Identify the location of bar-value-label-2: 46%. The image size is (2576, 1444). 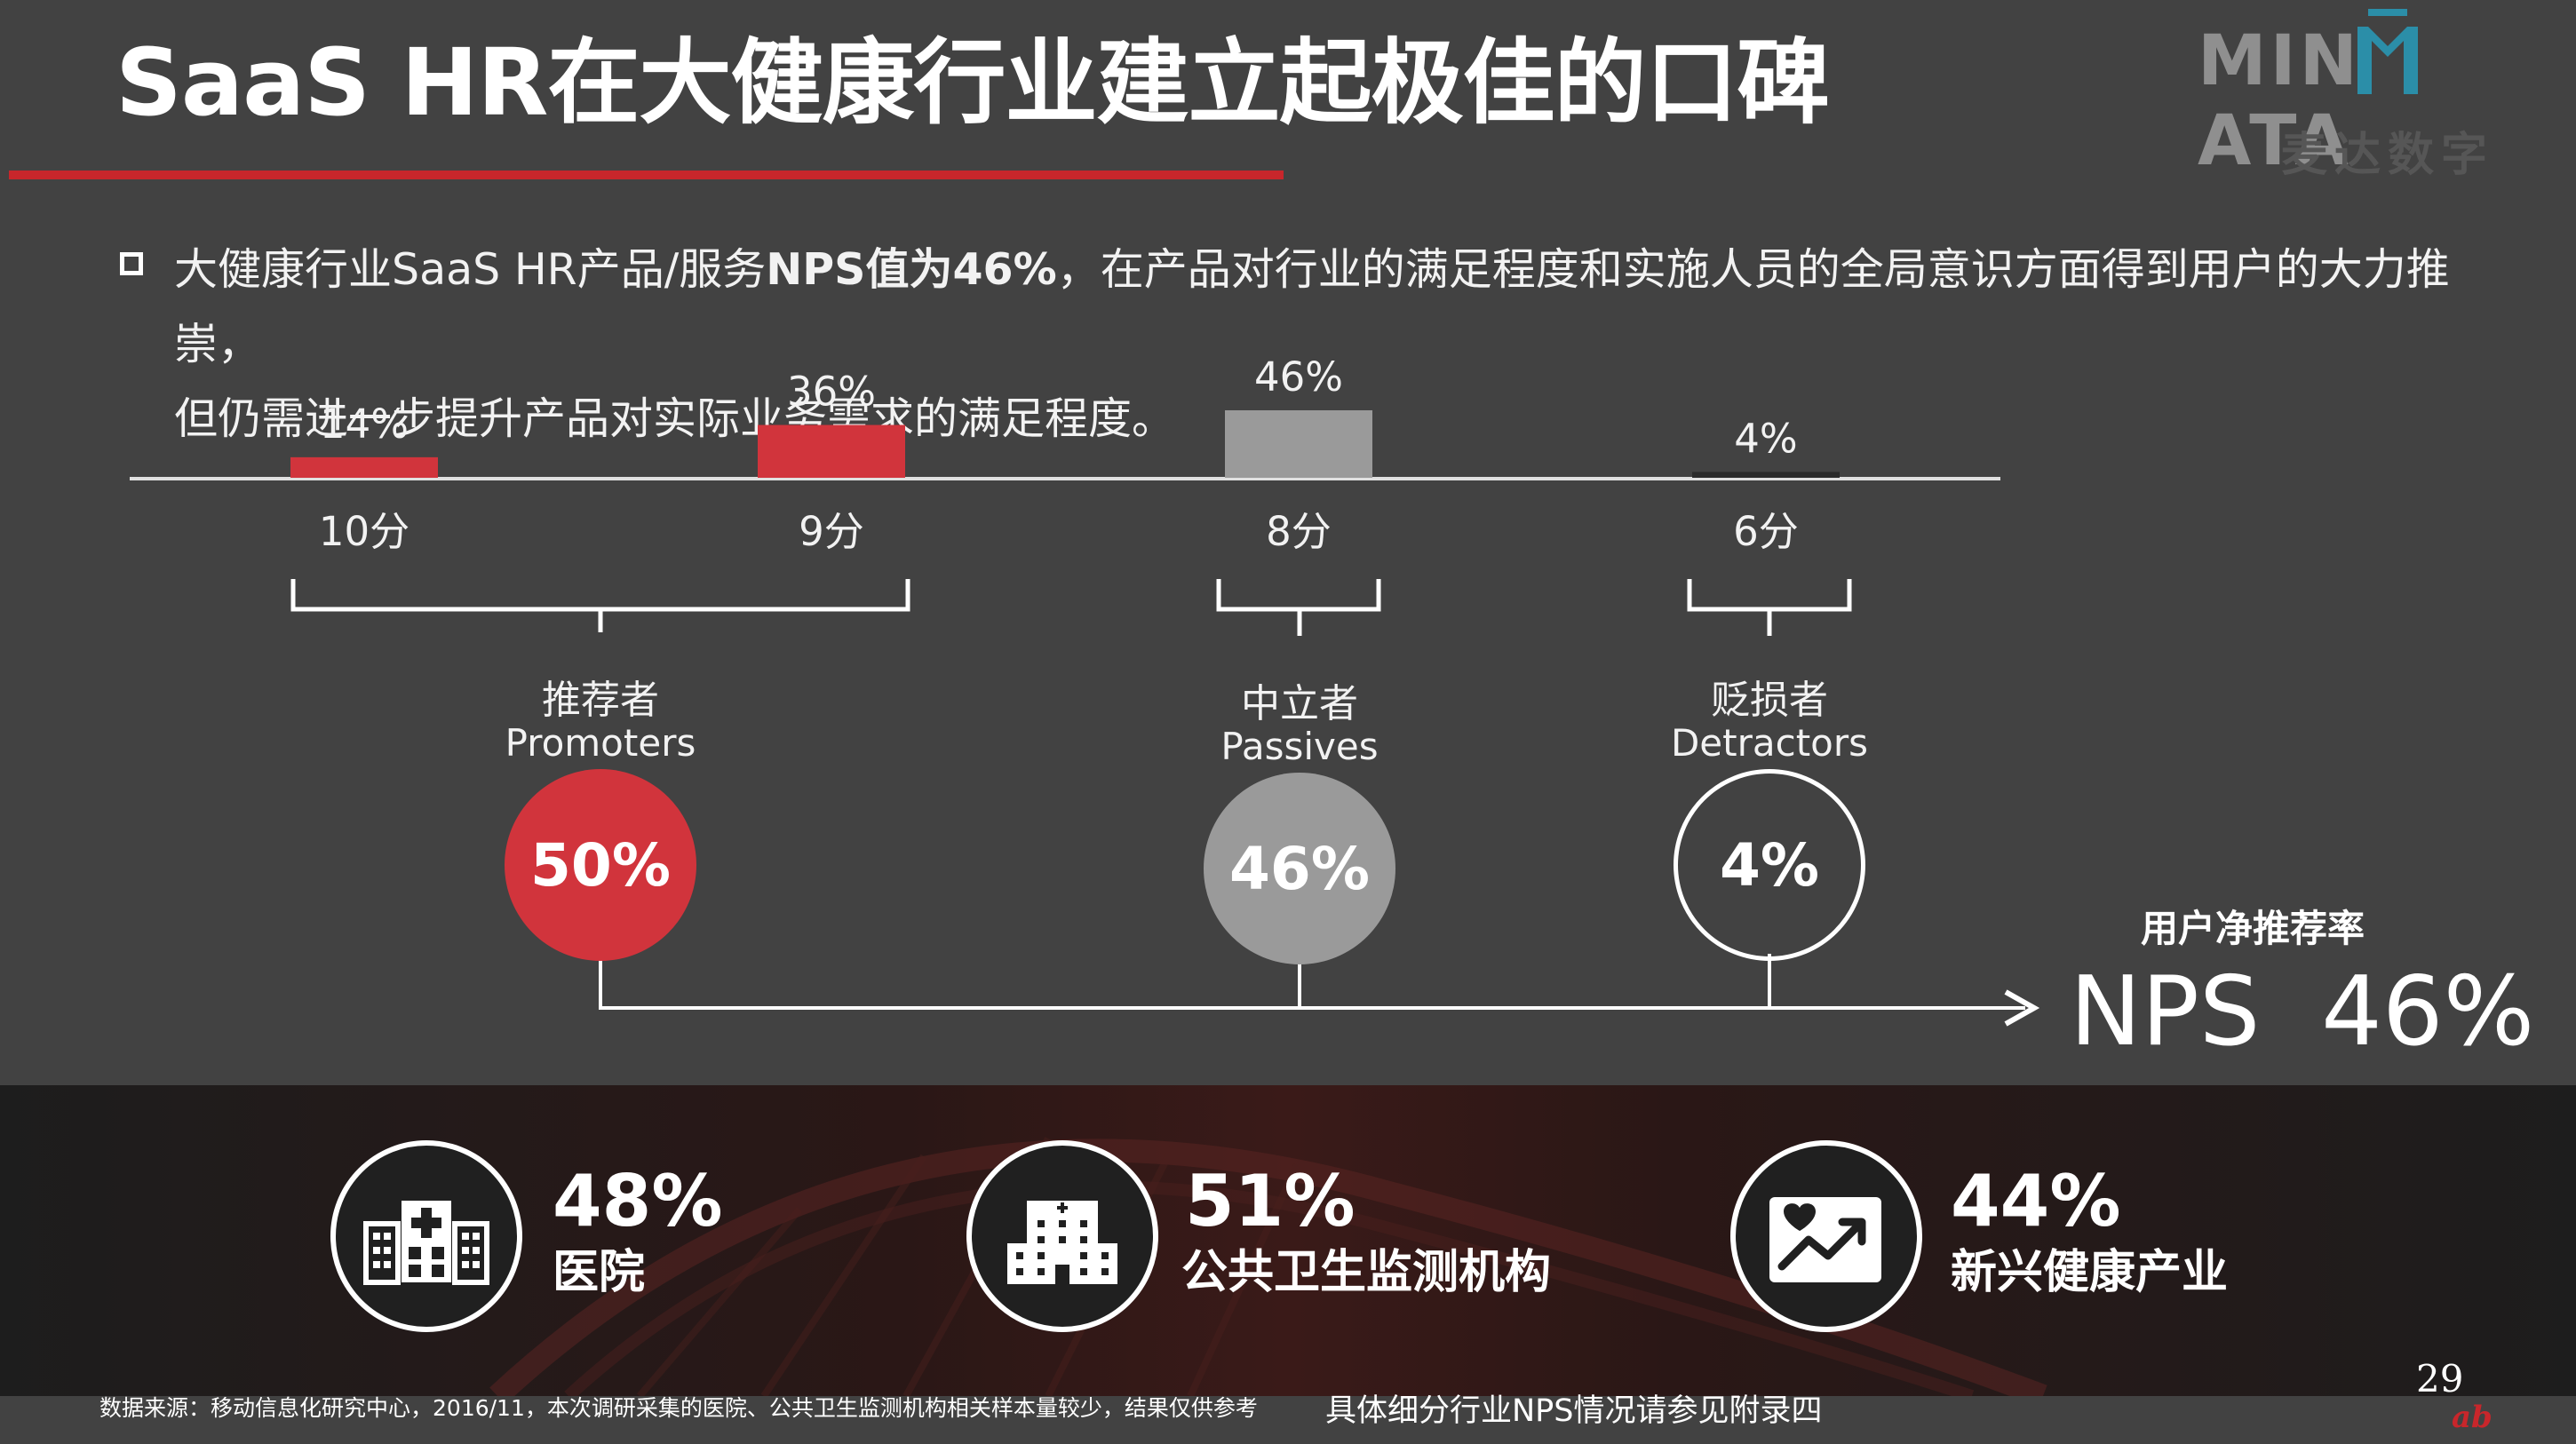
(1298, 377).